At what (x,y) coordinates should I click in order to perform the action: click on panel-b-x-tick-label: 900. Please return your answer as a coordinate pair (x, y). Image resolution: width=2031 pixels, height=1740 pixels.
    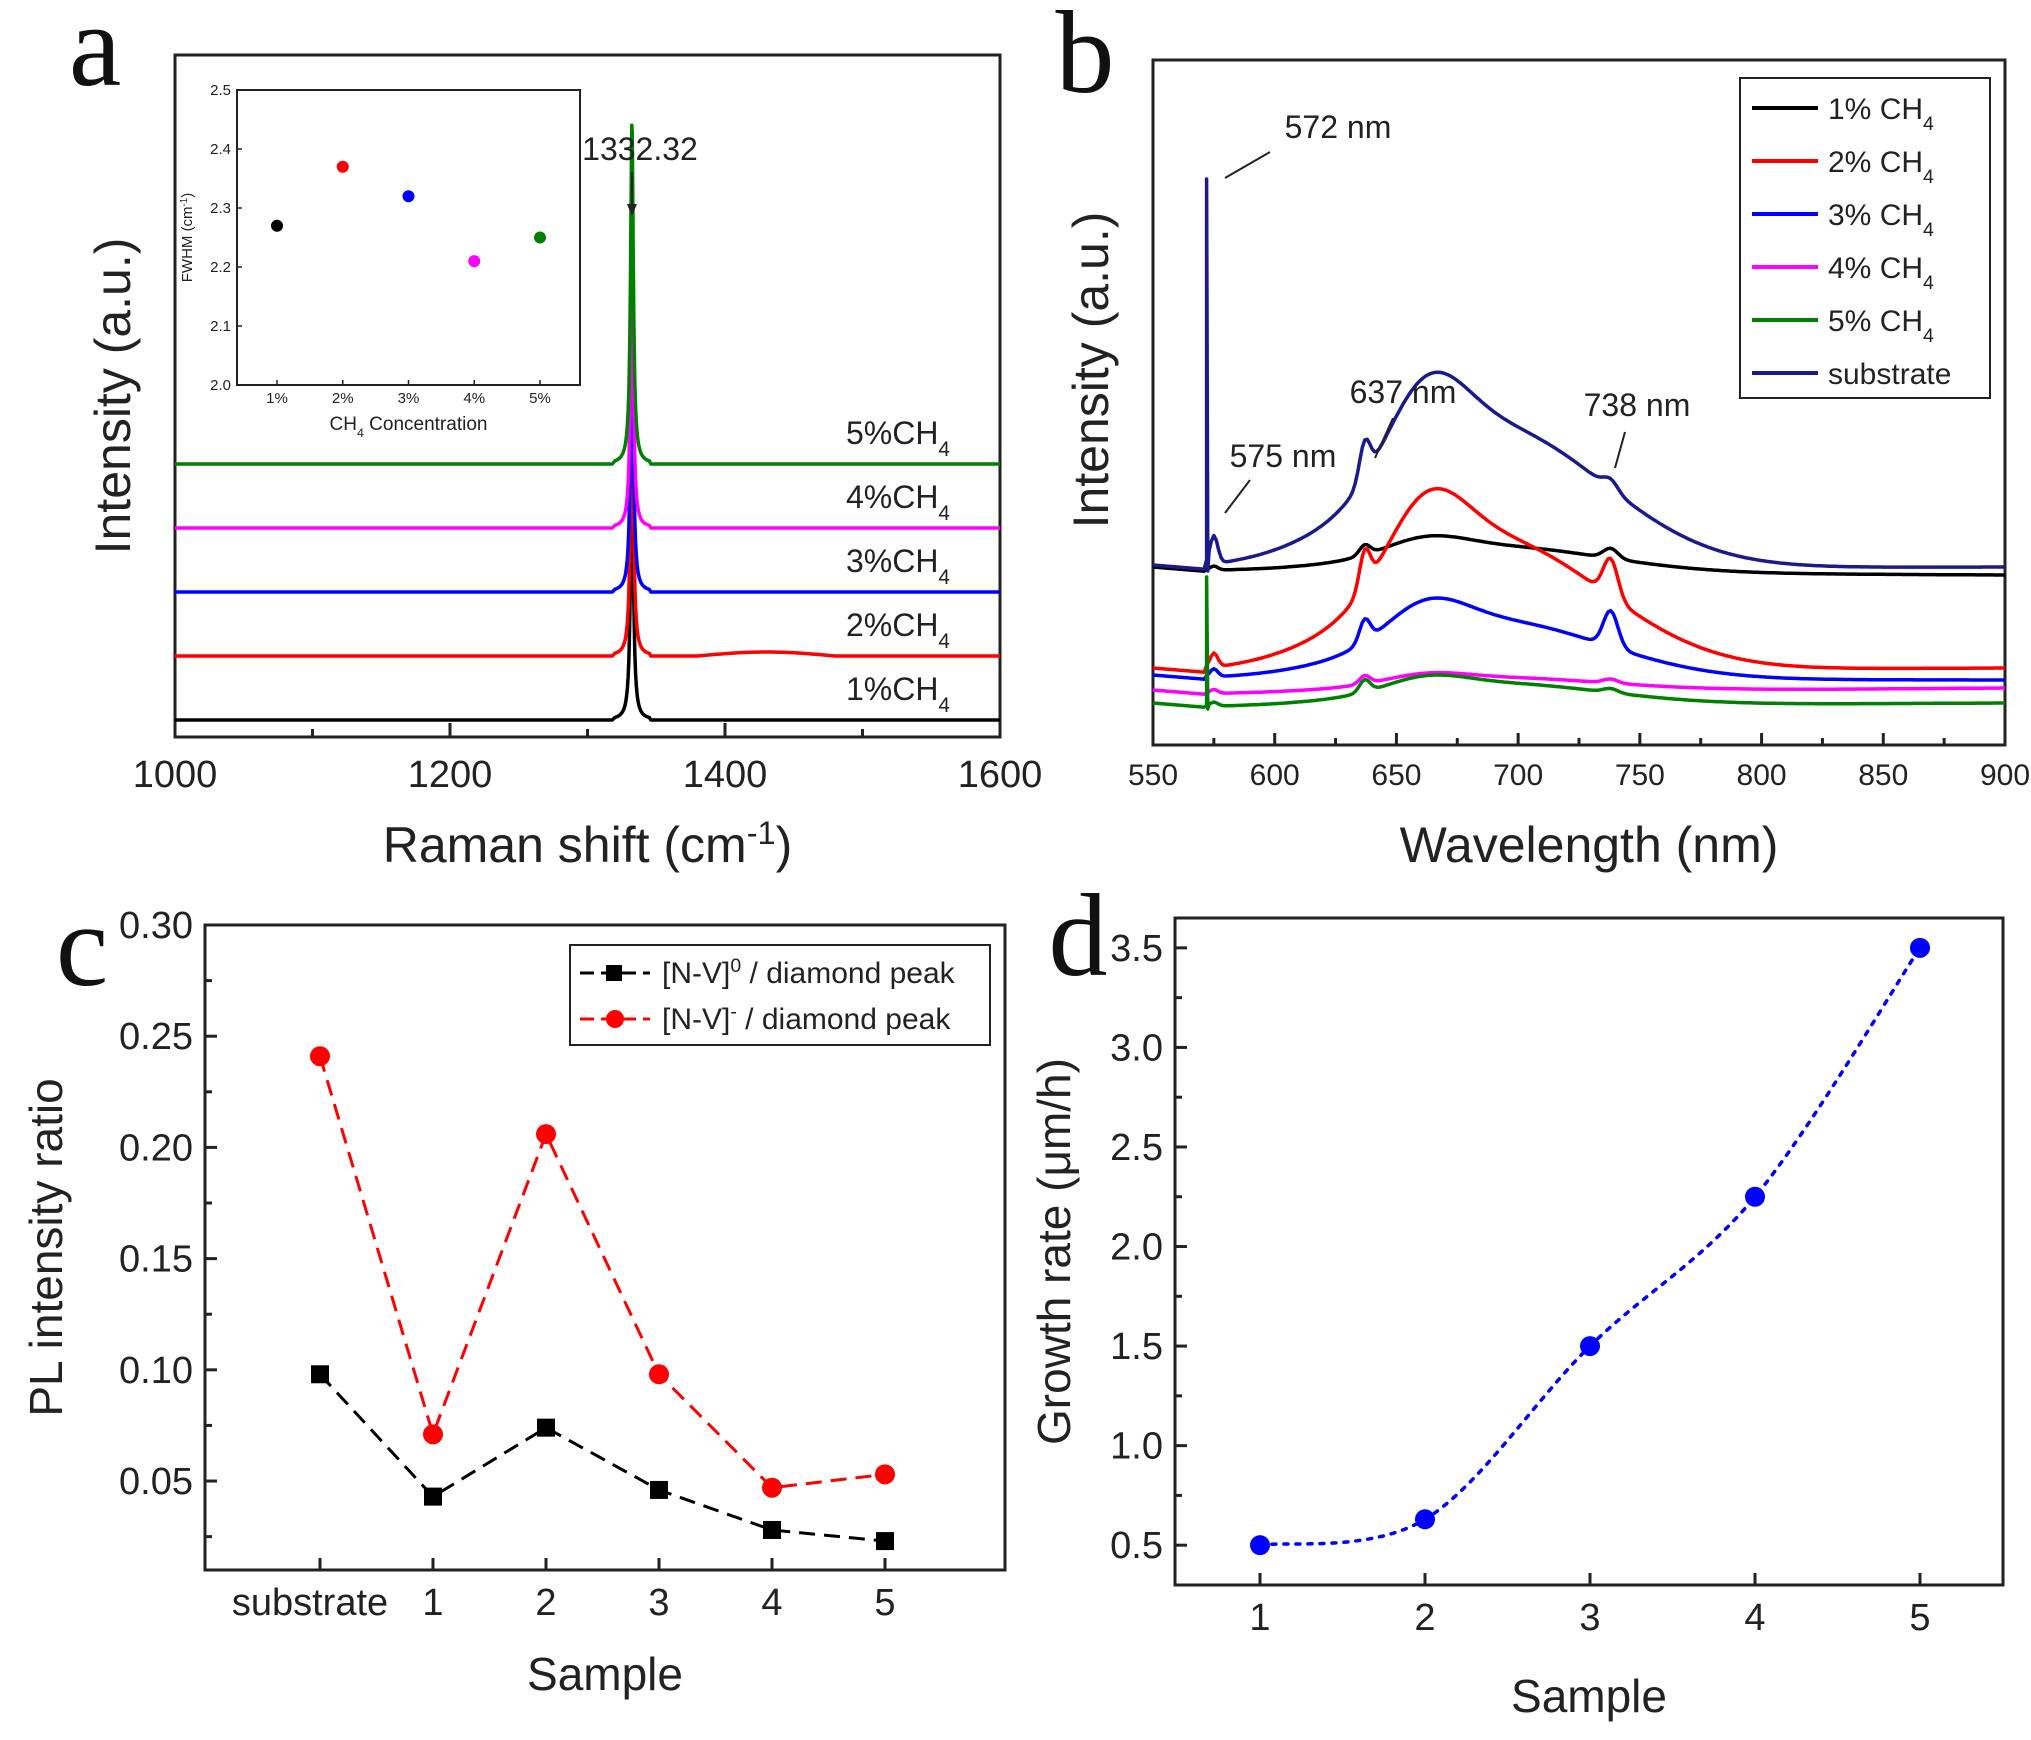
    Looking at the image, I should click on (2005, 775).